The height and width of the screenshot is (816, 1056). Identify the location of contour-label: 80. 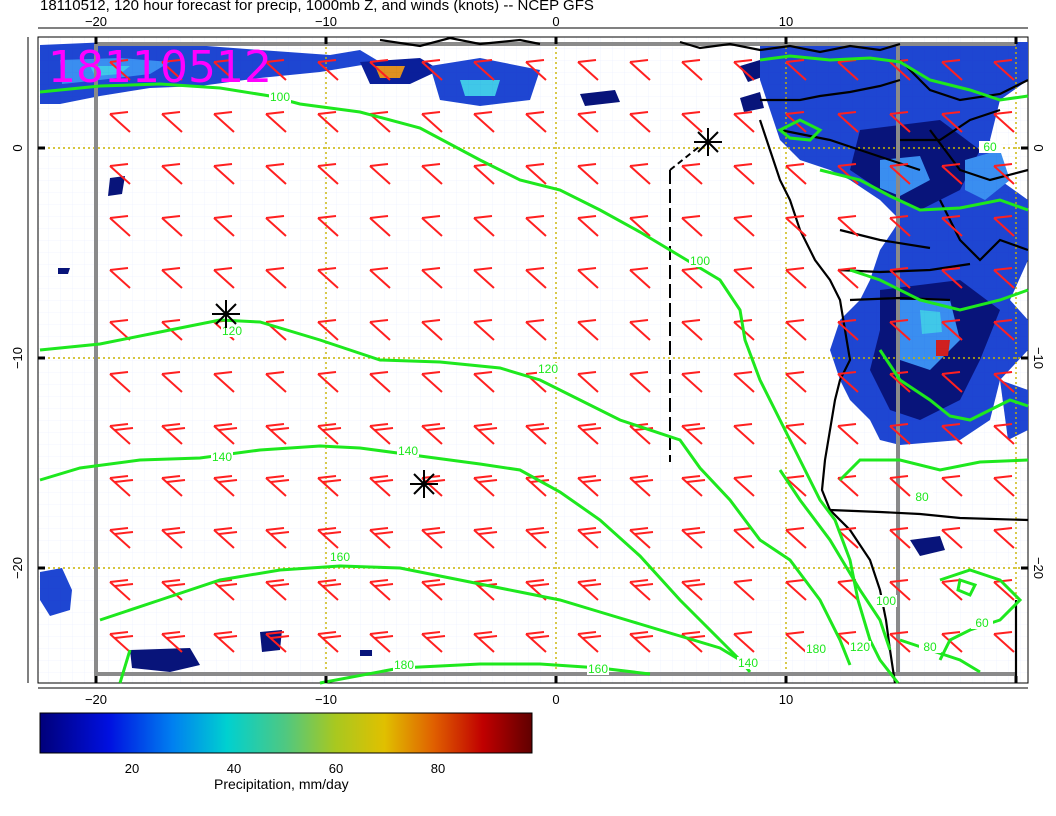
(922, 497).